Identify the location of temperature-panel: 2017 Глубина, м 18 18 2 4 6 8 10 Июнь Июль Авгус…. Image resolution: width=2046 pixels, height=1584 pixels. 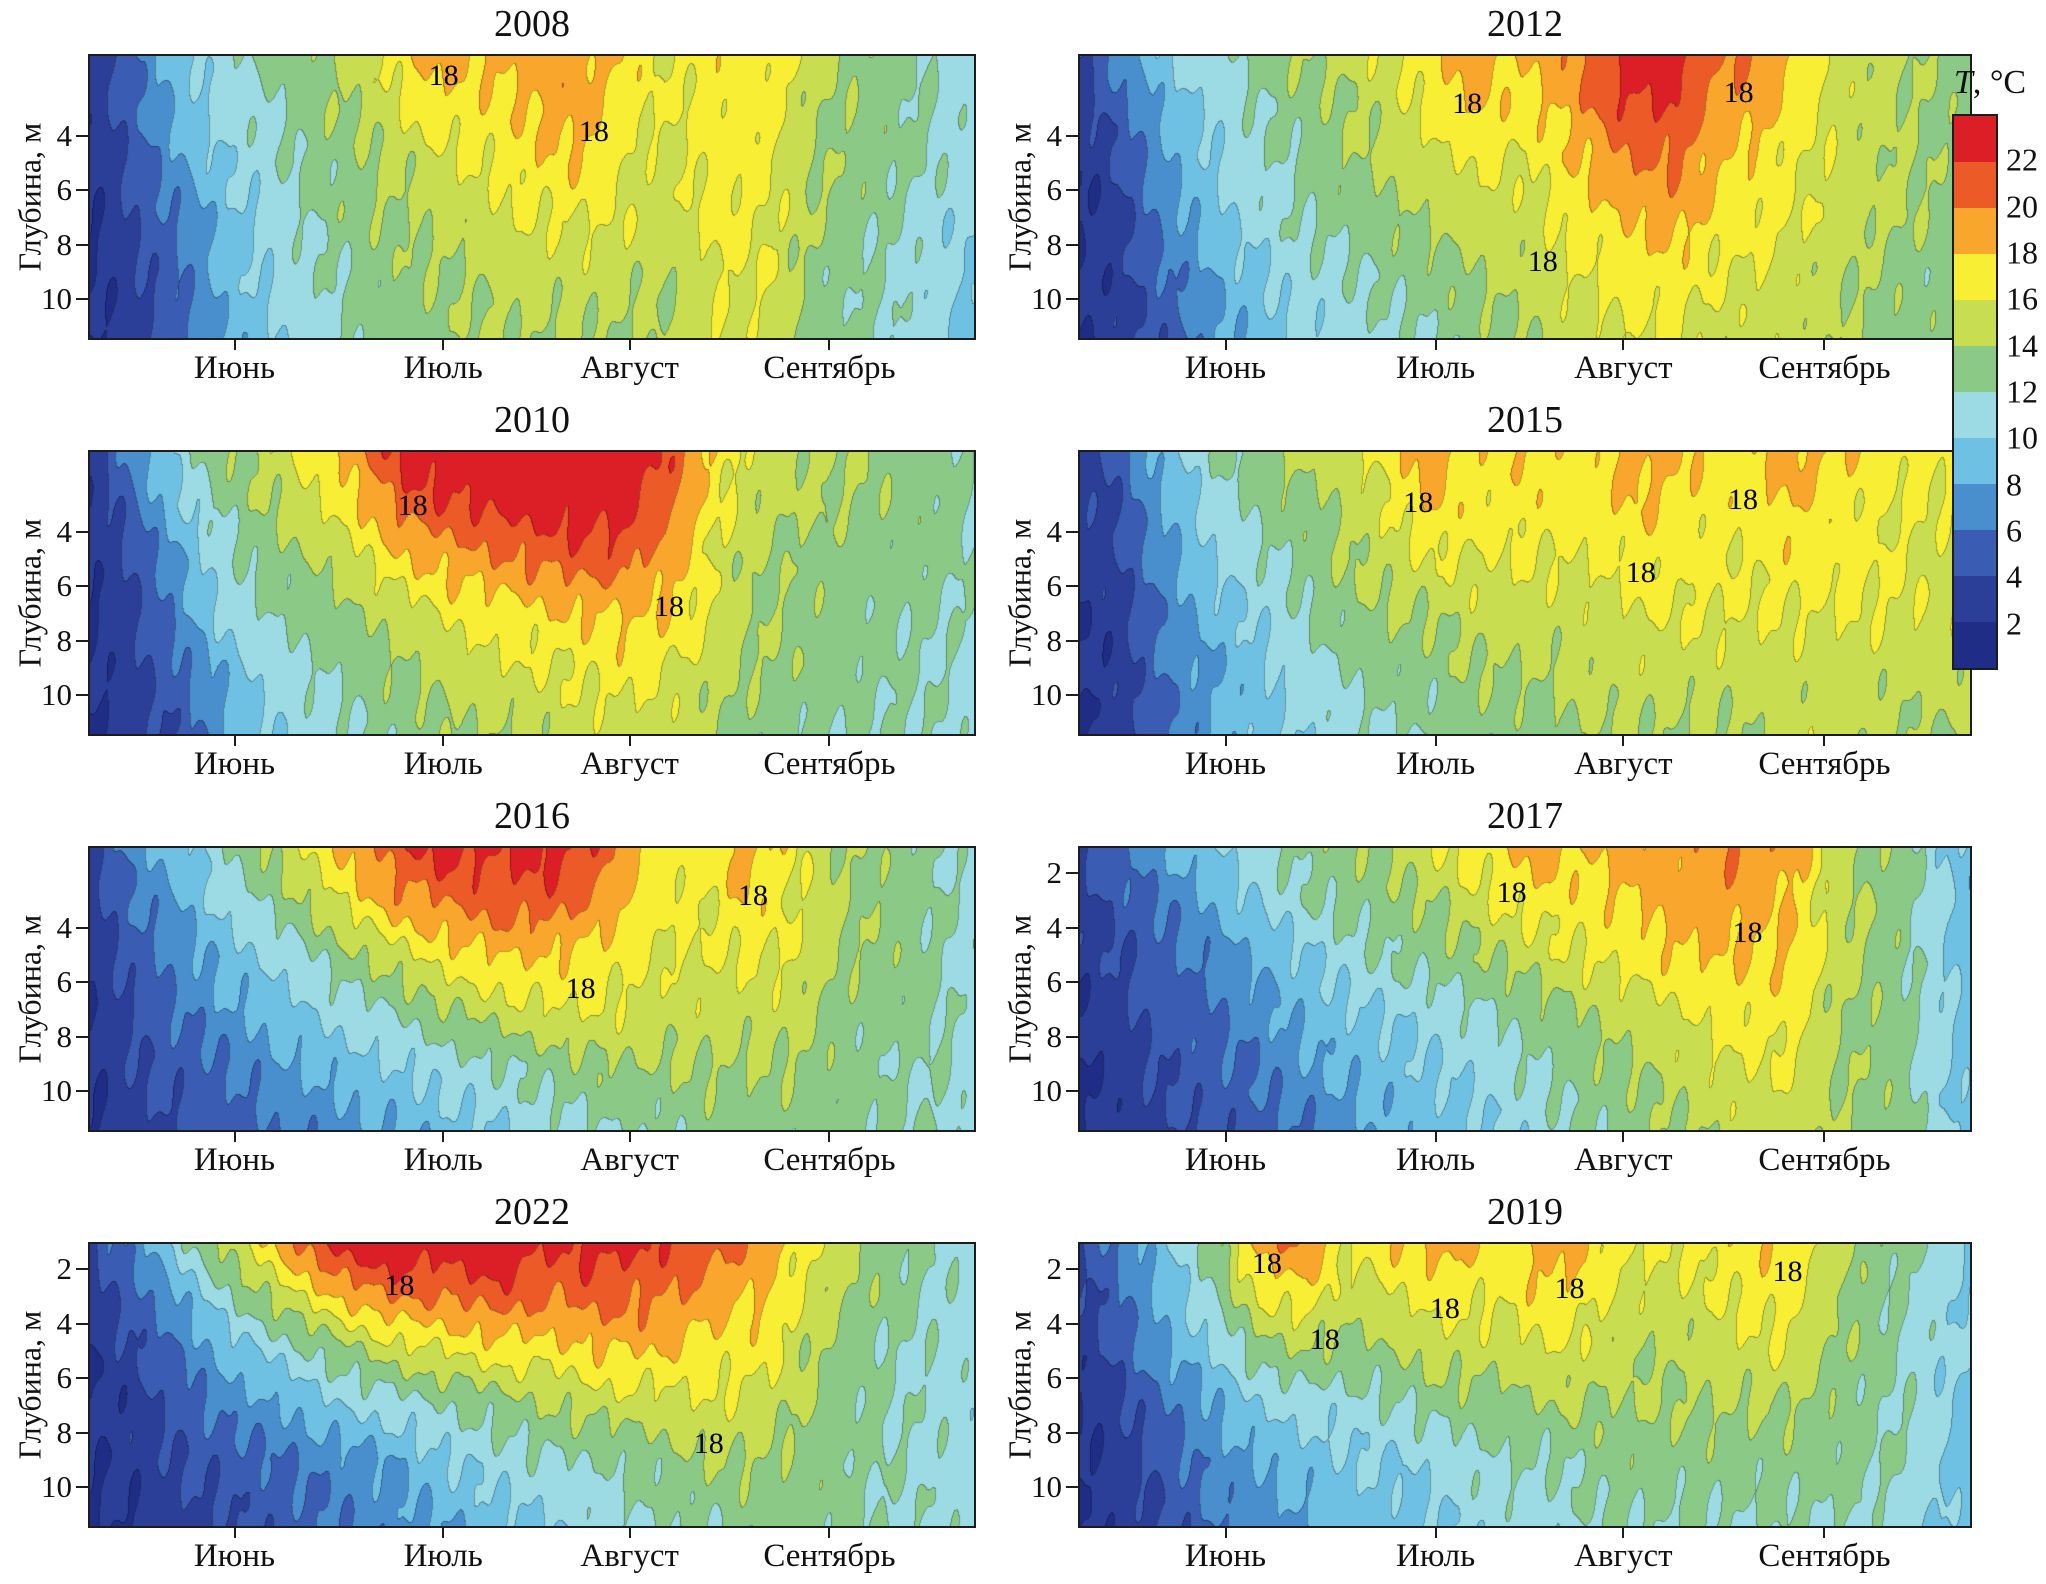
(1487, 990).